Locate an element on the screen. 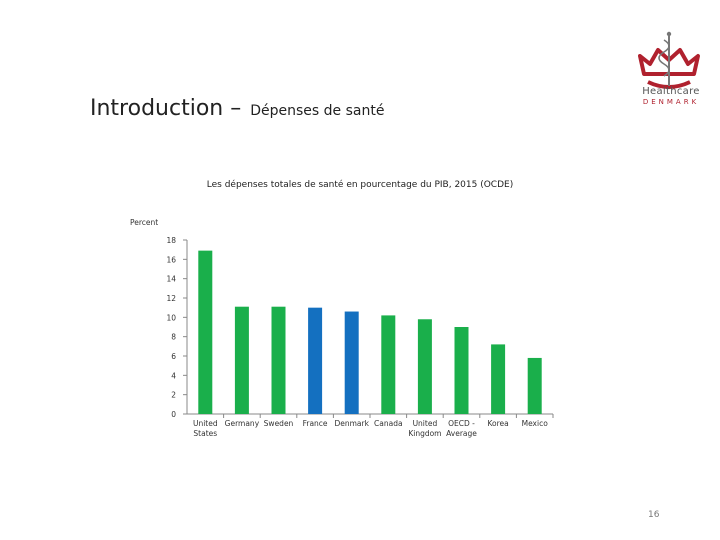  slide-title-main: Introduction is located at coordinates (157, 108).